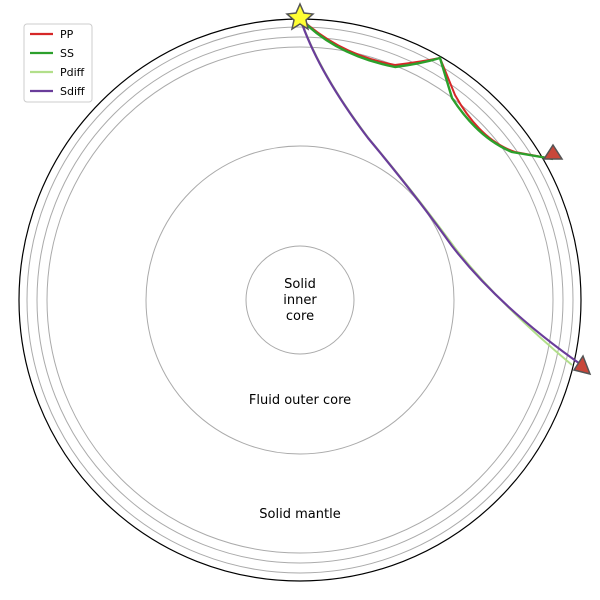 Image resolution: width=600 pixels, height=600 pixels. What do you see at coordinates (67, 34) in the screenshot?
I see `legend-label-pp: PP` at bounding box center [67, 34].